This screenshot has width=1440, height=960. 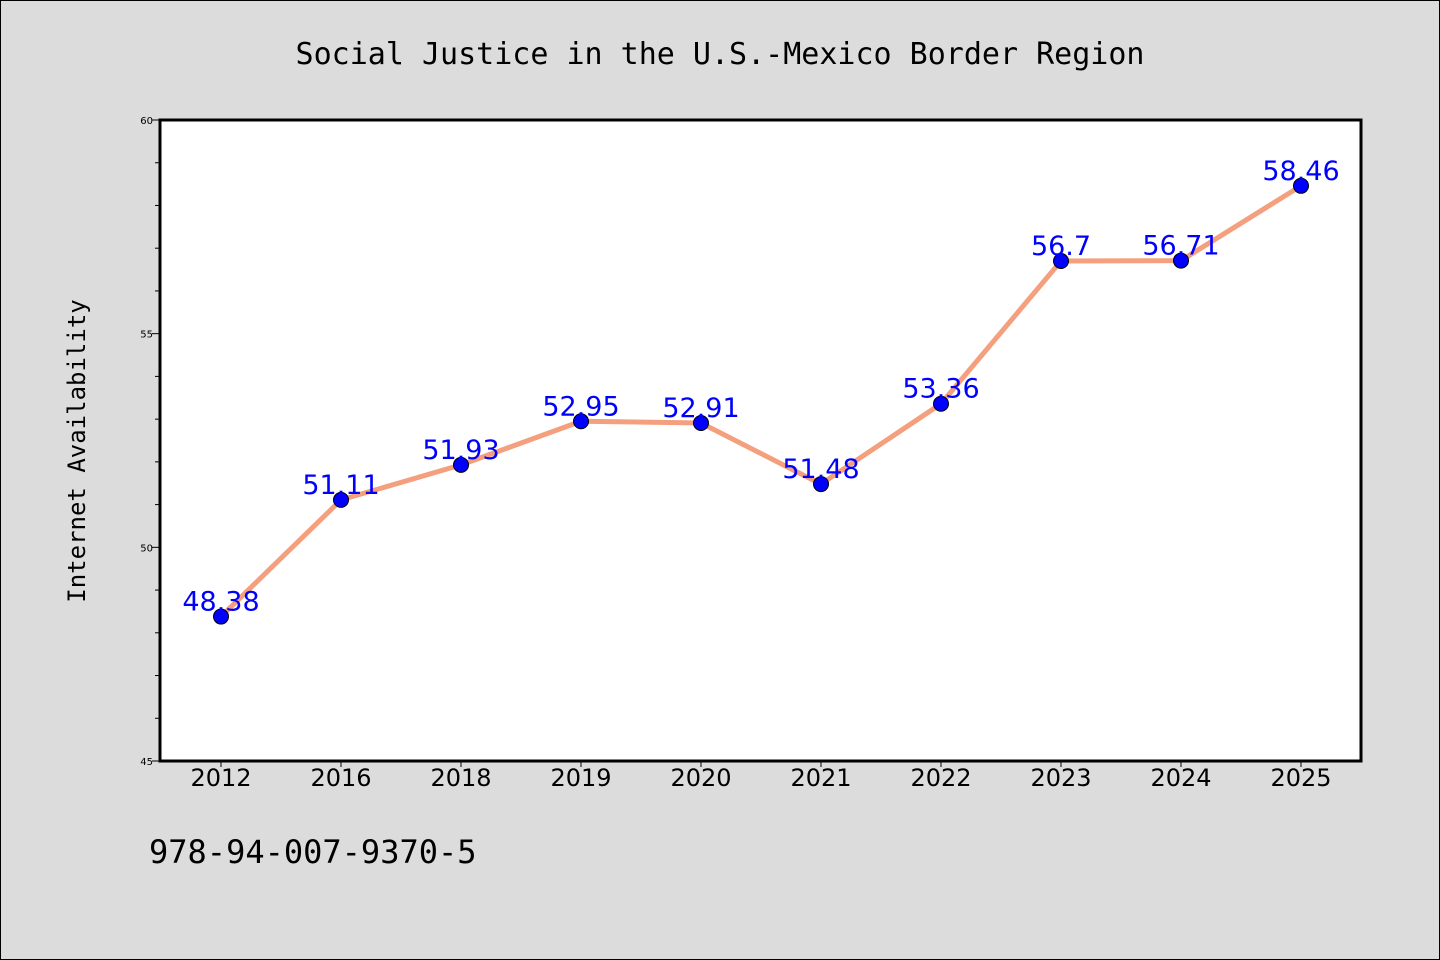 What do you see at coordinates (1061, 246) in the screenshot?
I see `data-label: 56.7` at bounding box center [1061, 246].